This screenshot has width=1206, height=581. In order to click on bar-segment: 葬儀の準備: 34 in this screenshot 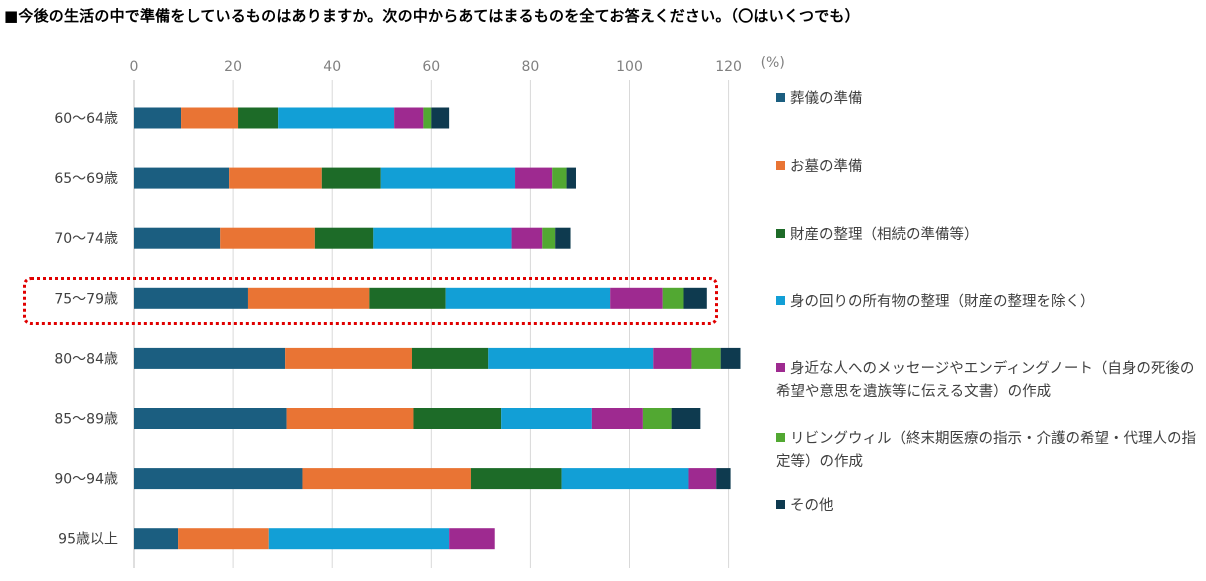, I will do `click(218, 479)`.